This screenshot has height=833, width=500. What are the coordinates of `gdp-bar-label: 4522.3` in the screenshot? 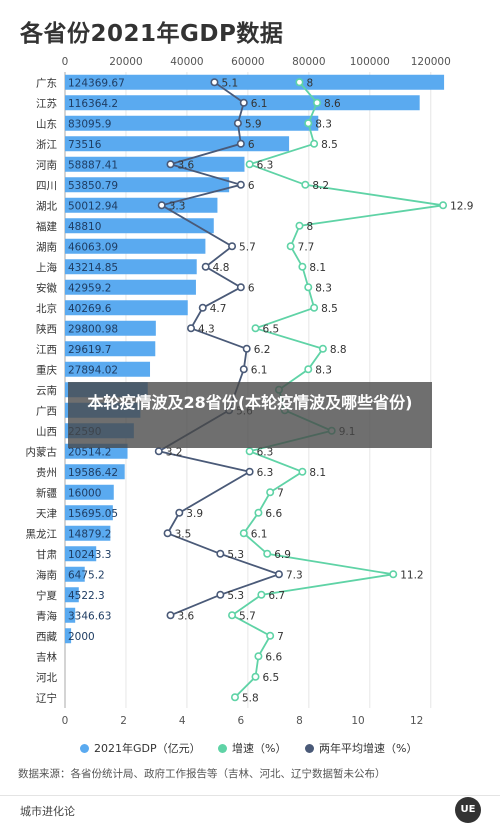 It's located at (86, 596).